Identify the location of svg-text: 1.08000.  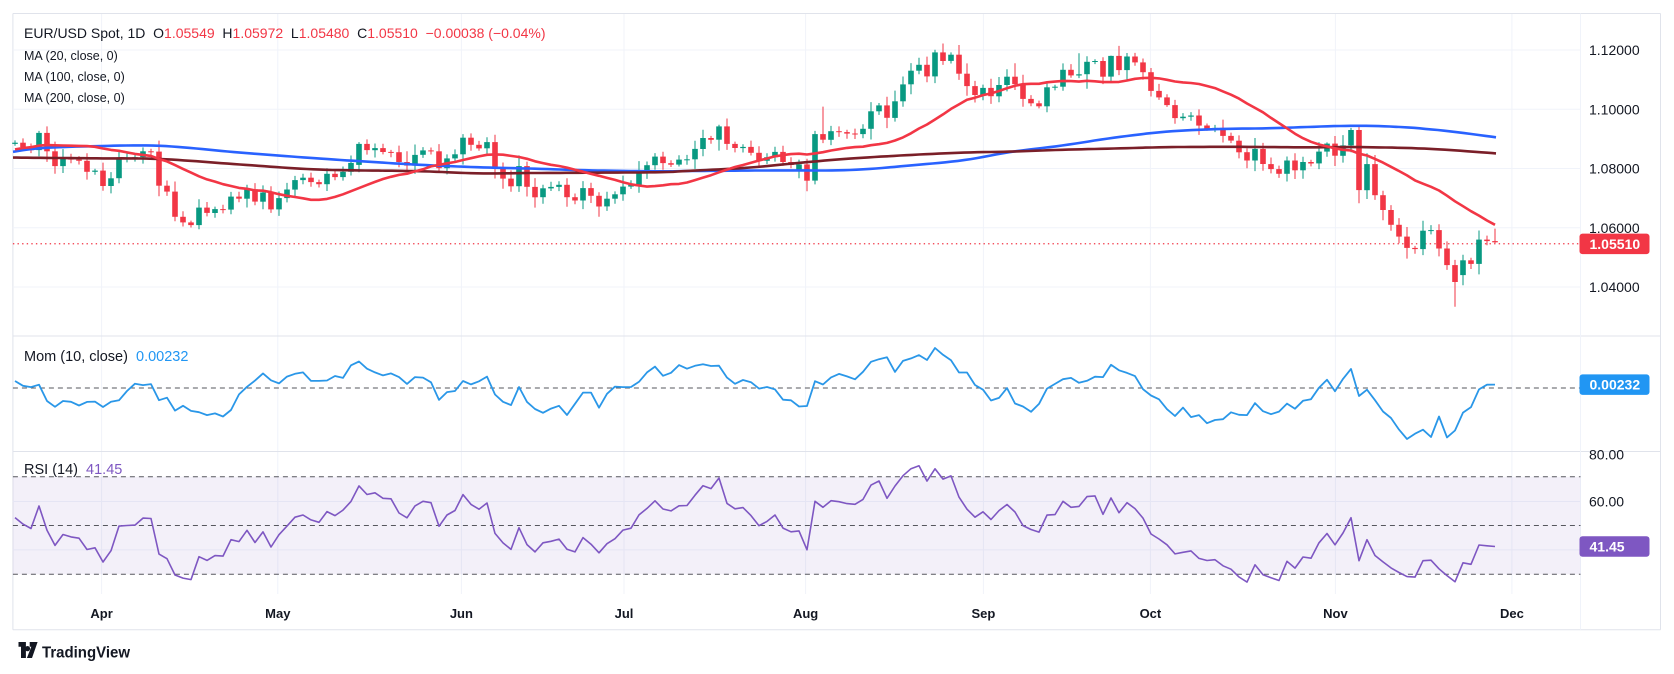
(1614, 169).